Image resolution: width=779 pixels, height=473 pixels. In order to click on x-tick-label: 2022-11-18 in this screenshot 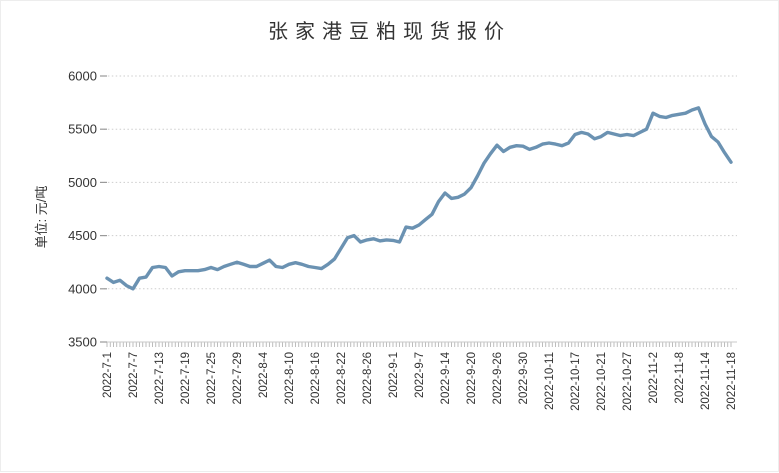, I will do `click(732, 381)`.